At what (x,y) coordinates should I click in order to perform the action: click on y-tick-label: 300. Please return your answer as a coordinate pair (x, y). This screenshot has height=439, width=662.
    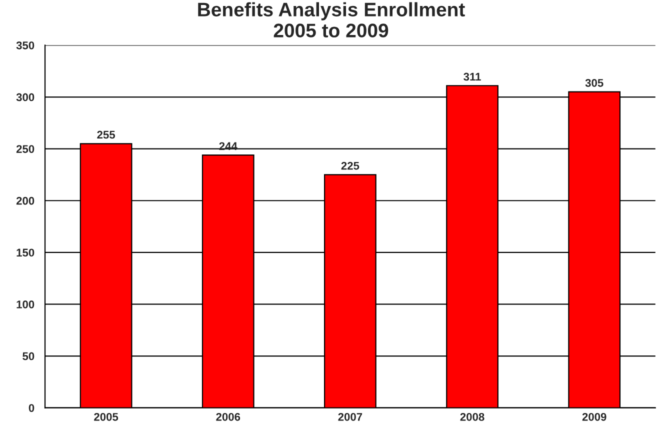
    Looking at the image, I should click on (25, 97).